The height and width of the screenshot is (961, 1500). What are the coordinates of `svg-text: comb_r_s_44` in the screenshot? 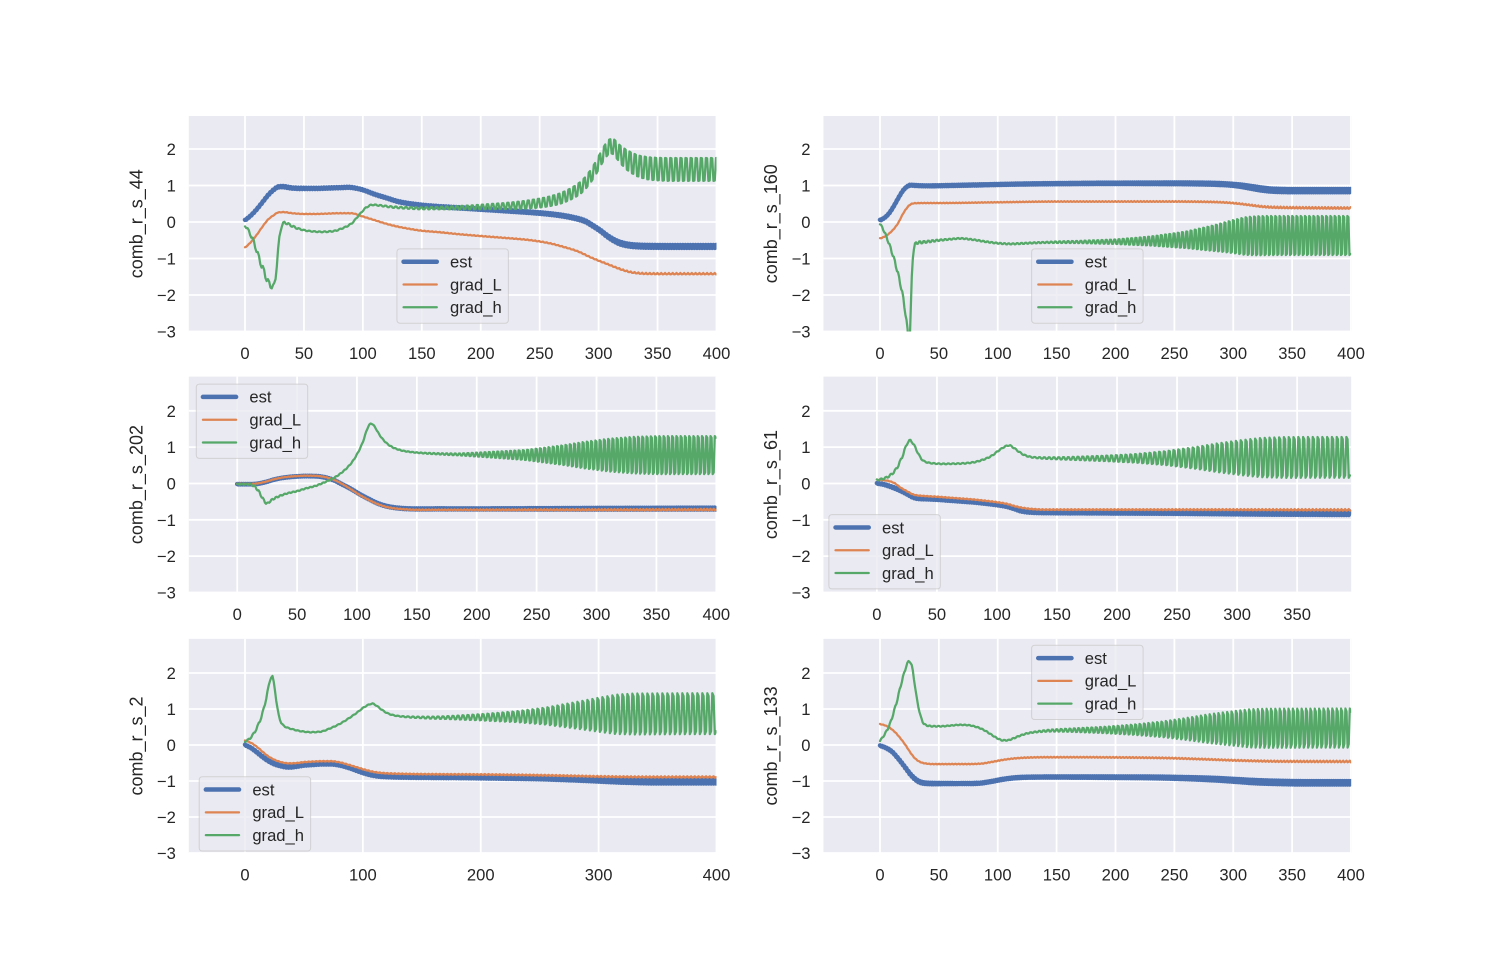 It's located at (136, 223).